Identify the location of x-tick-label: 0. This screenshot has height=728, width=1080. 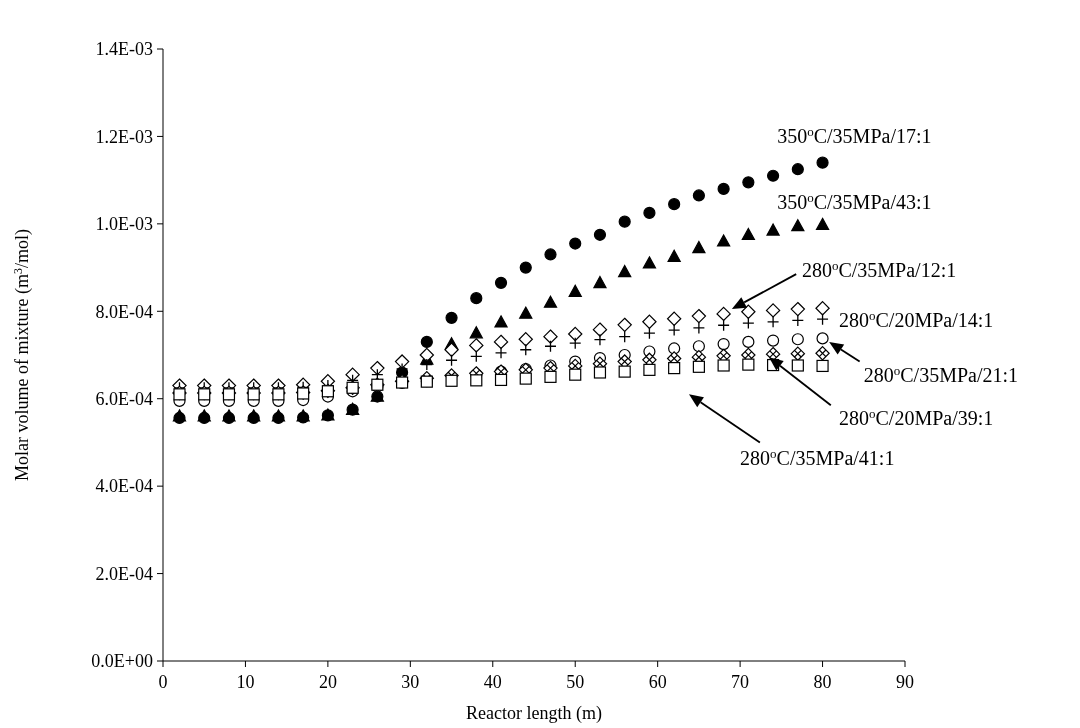
(163, 682).